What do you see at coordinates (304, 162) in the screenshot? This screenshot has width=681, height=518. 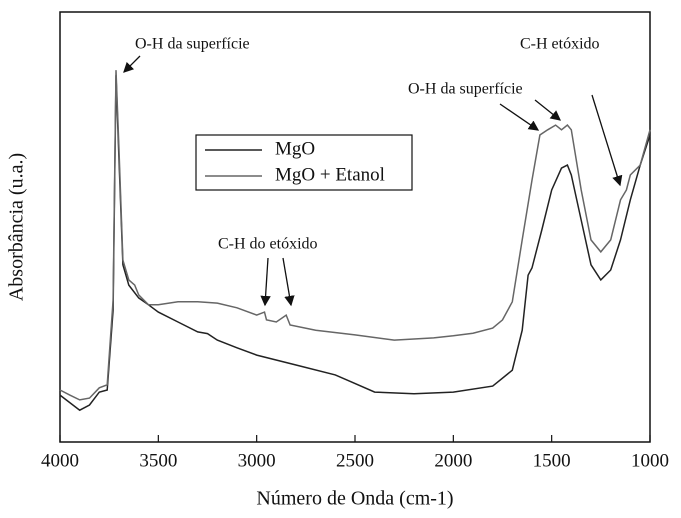 I see `legend-box` at bounding box center [304, 162].